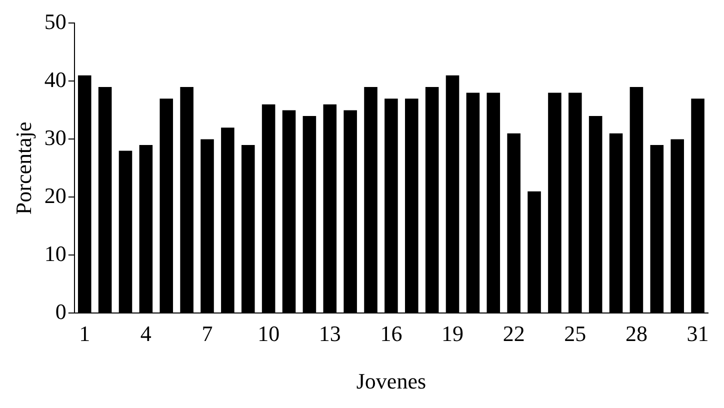  What do you see at coordinates (84, 333) in the screenshot?
I see `x-tick-label: 1` at bounding box center [84, 333].